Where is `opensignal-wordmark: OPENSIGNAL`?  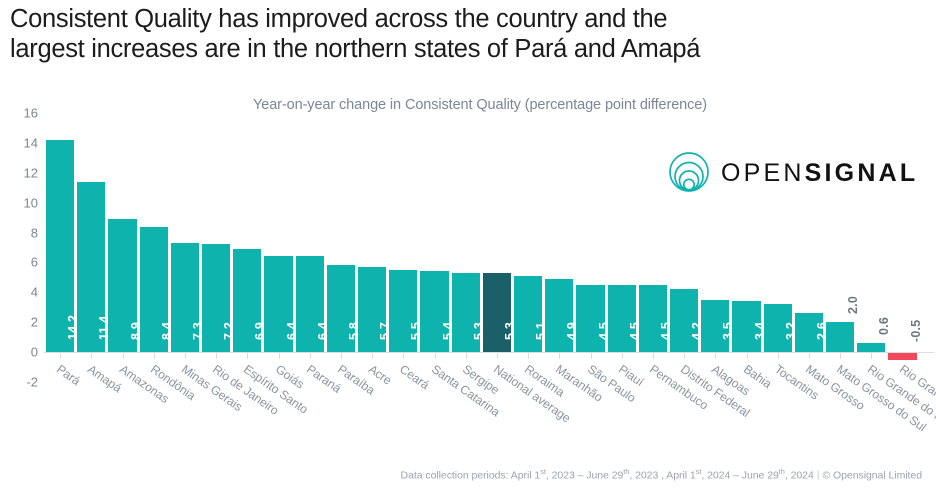 opensignal-wordmark: OPENSIGNAL is located at coordinates (820, 172).